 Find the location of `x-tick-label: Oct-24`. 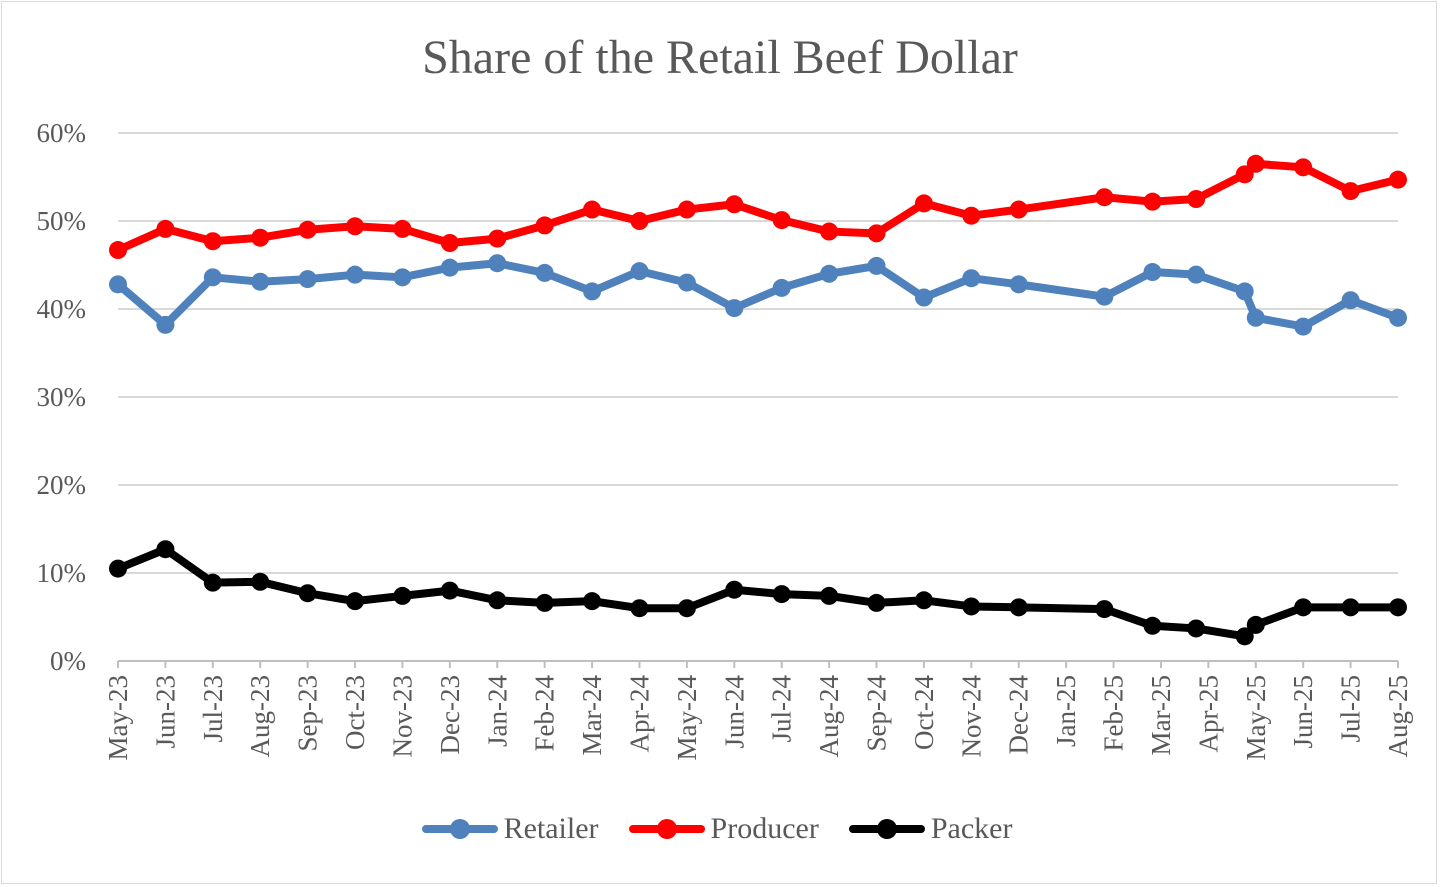

x-tick-label: Oct-24 is located at coordinates (924, 712).